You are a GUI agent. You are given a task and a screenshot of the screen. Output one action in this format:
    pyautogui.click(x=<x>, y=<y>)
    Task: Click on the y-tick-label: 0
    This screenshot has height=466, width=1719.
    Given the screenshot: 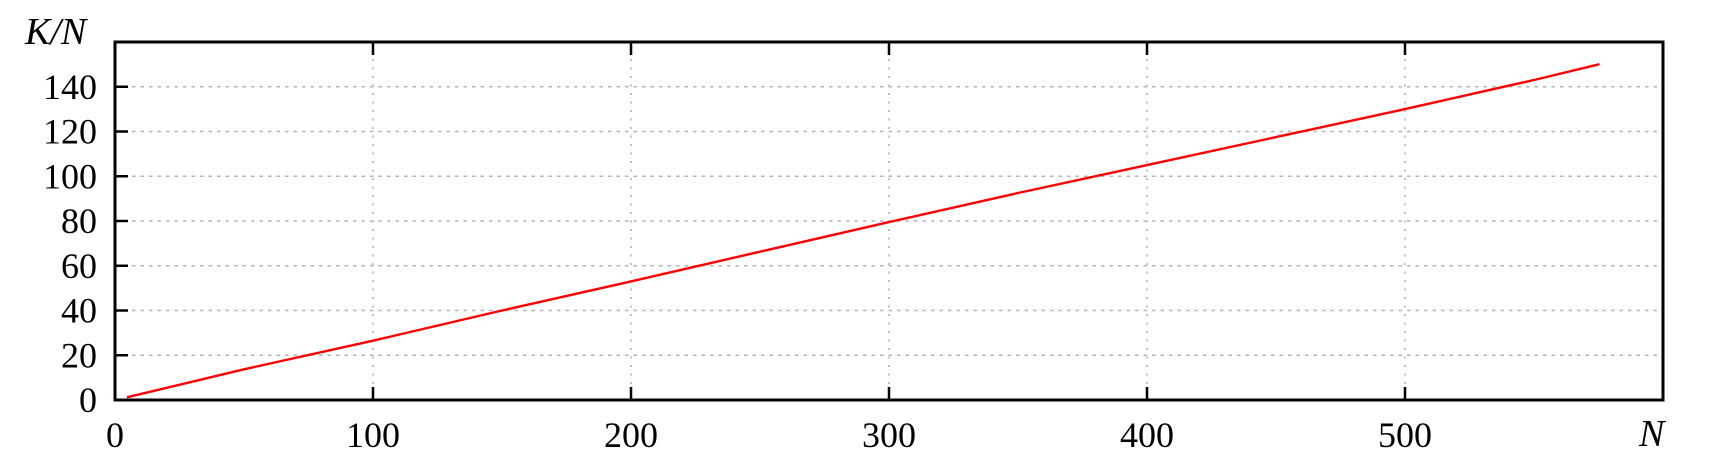 What is the action you would take?
    pyautogui.click(x=88, y=400)
    